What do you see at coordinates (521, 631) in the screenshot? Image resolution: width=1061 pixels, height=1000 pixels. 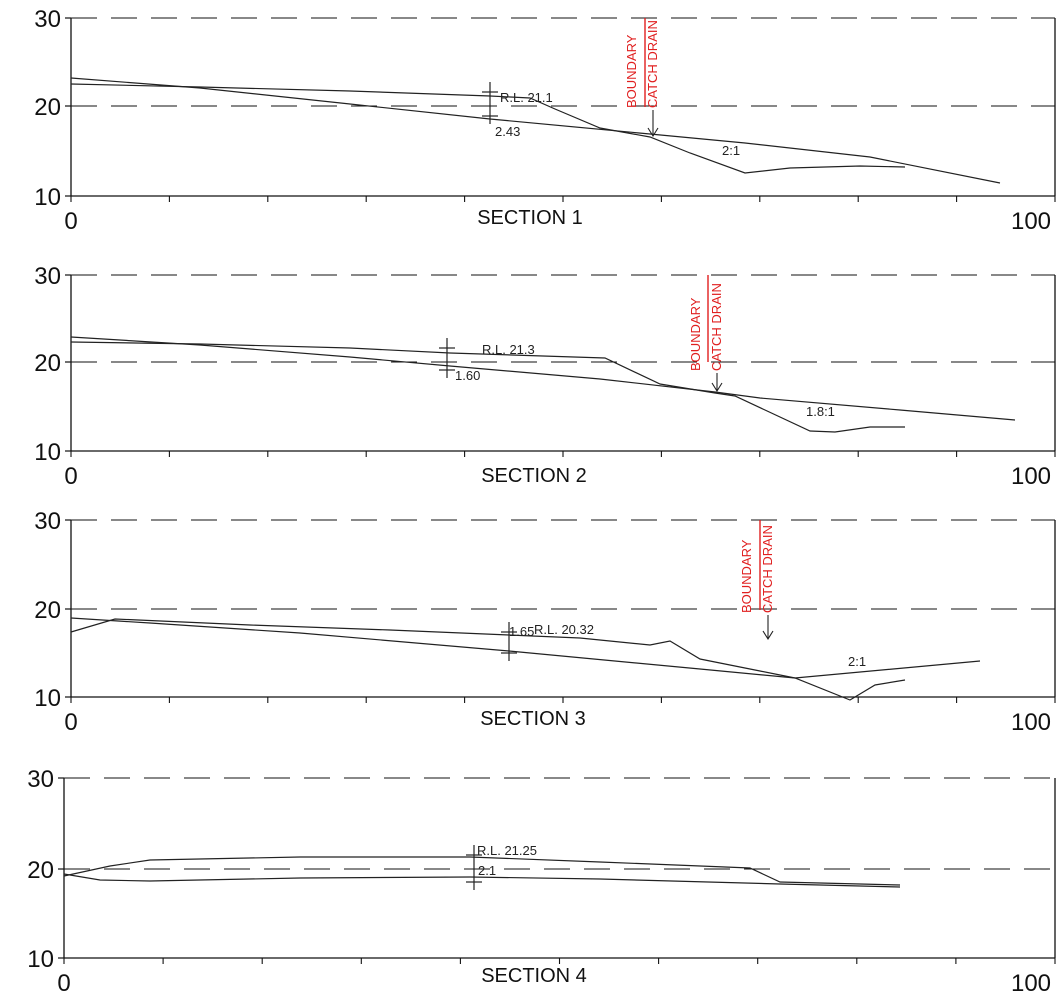 I see `depth-label: 1.65` at bounding box center [521, 631].